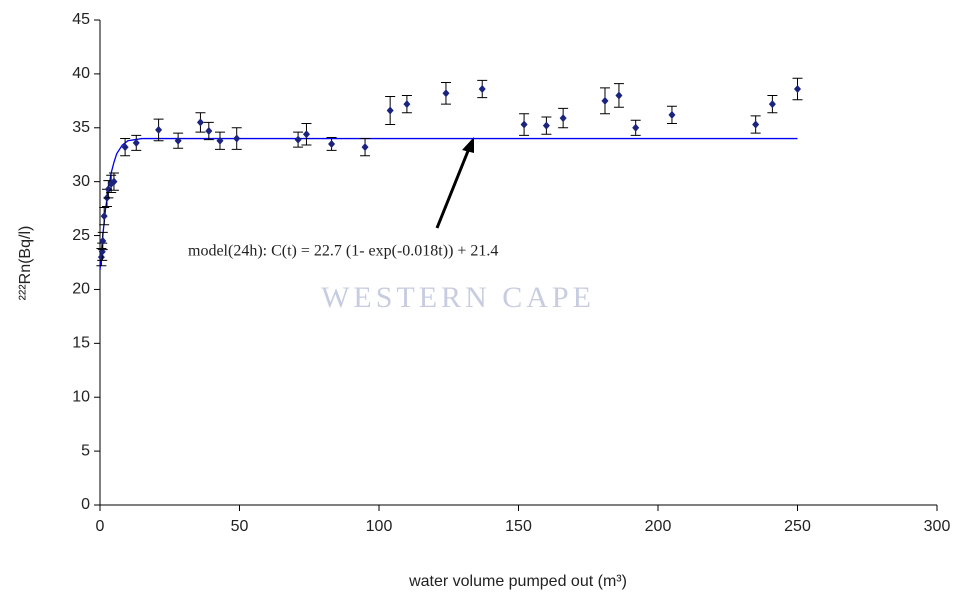  Describe the element at coordinates (658, 526) in the screenshot. I see `x-tick-label: 200` at that location.